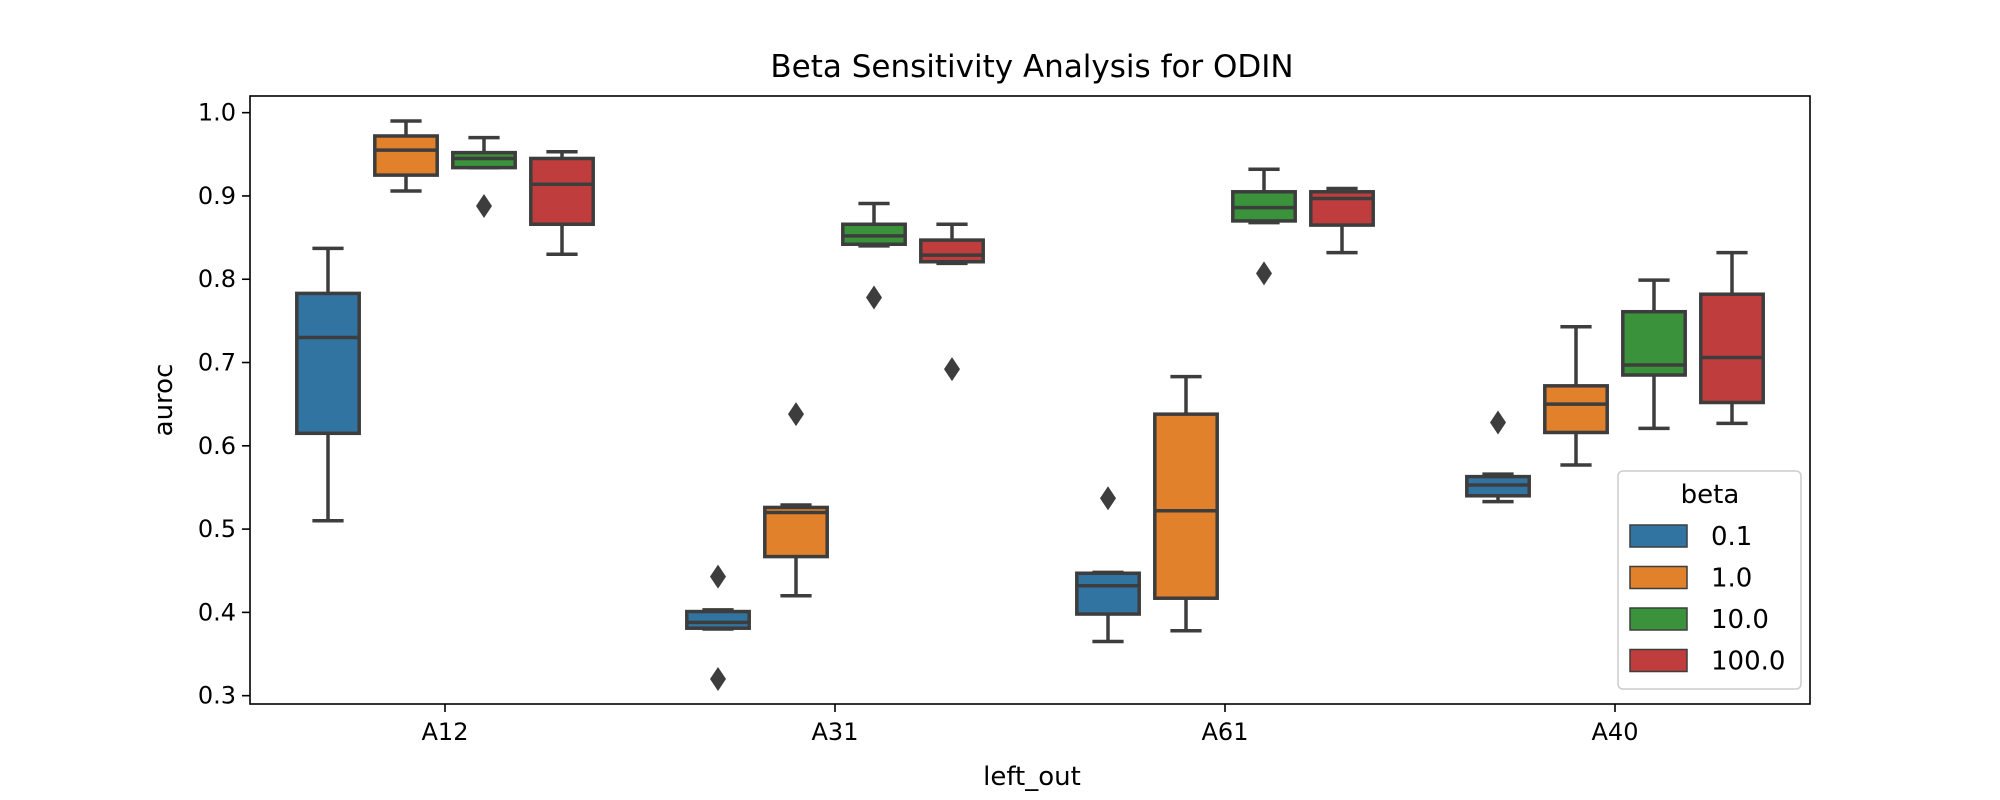  Describe the element at coordinates (1032, 777) in the screenshot. I see `x-axis-label: left_out` at that location.